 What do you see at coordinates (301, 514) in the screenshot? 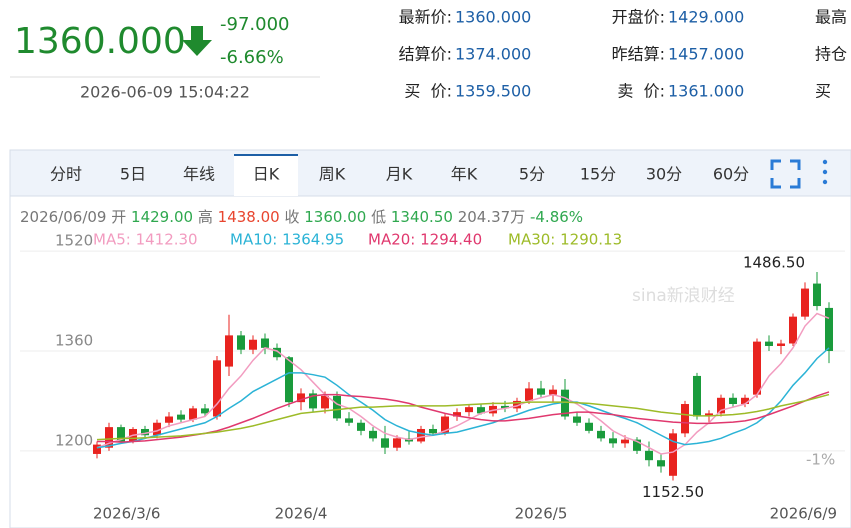
I see `x-tick-label: 2026/4` at bounding box center [301, 514].